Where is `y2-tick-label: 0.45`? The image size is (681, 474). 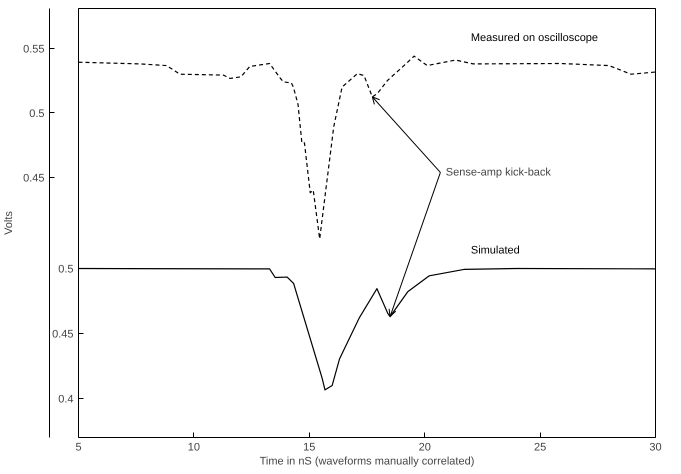
y2-tick-label: 0.45 is located at coordinates (63, 334).